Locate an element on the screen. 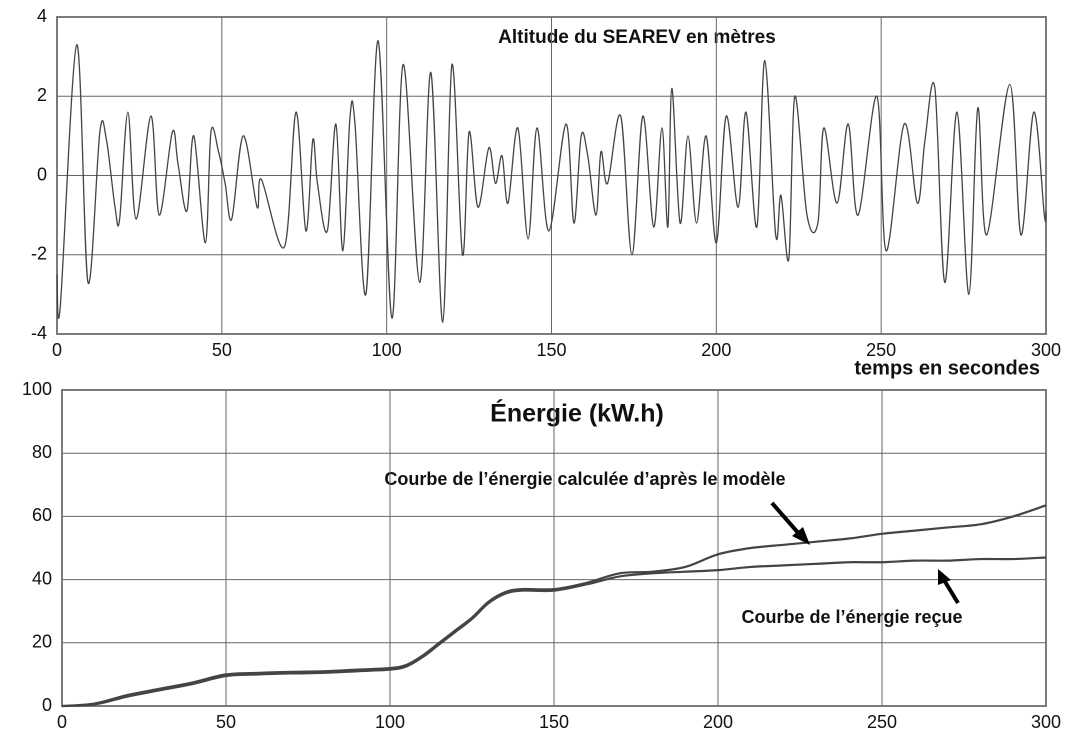 This screenshot has height=729, width=1070. y-tick-label: 40 is located at coordinates (42, 578).